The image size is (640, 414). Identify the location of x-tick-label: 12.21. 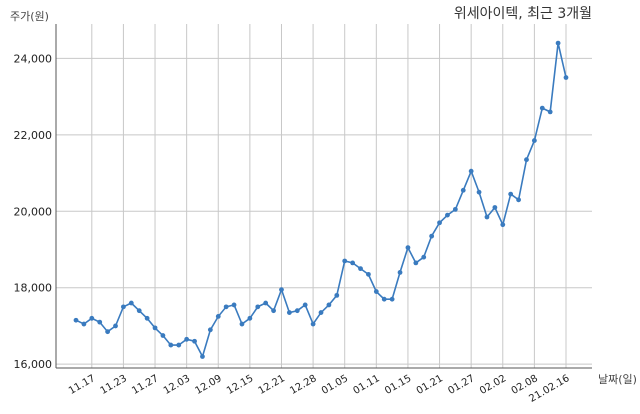
(272, 385).